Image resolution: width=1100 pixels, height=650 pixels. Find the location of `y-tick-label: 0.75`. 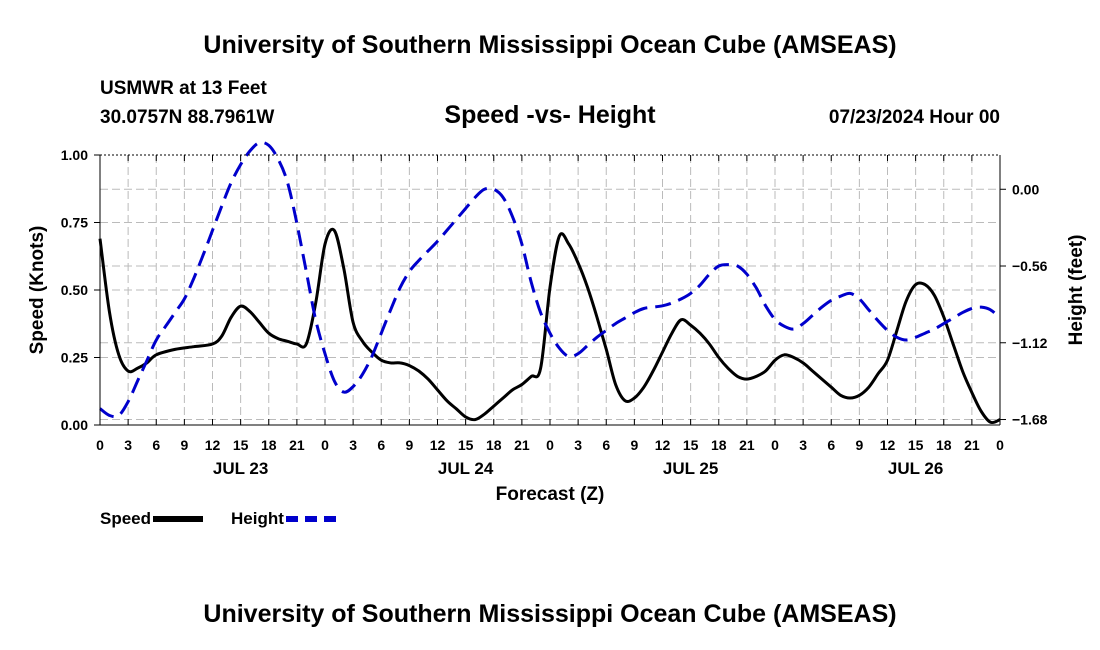

y-tick-label: 0.75 is located at coordinates (74, 223).